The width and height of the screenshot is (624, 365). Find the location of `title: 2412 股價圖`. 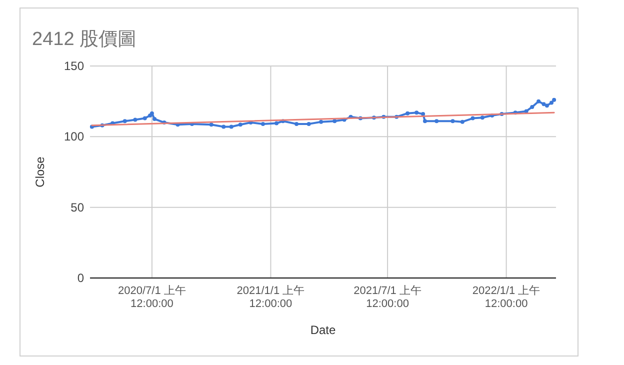

title: 2412 股價圖 is located at coordinates (84, 39).